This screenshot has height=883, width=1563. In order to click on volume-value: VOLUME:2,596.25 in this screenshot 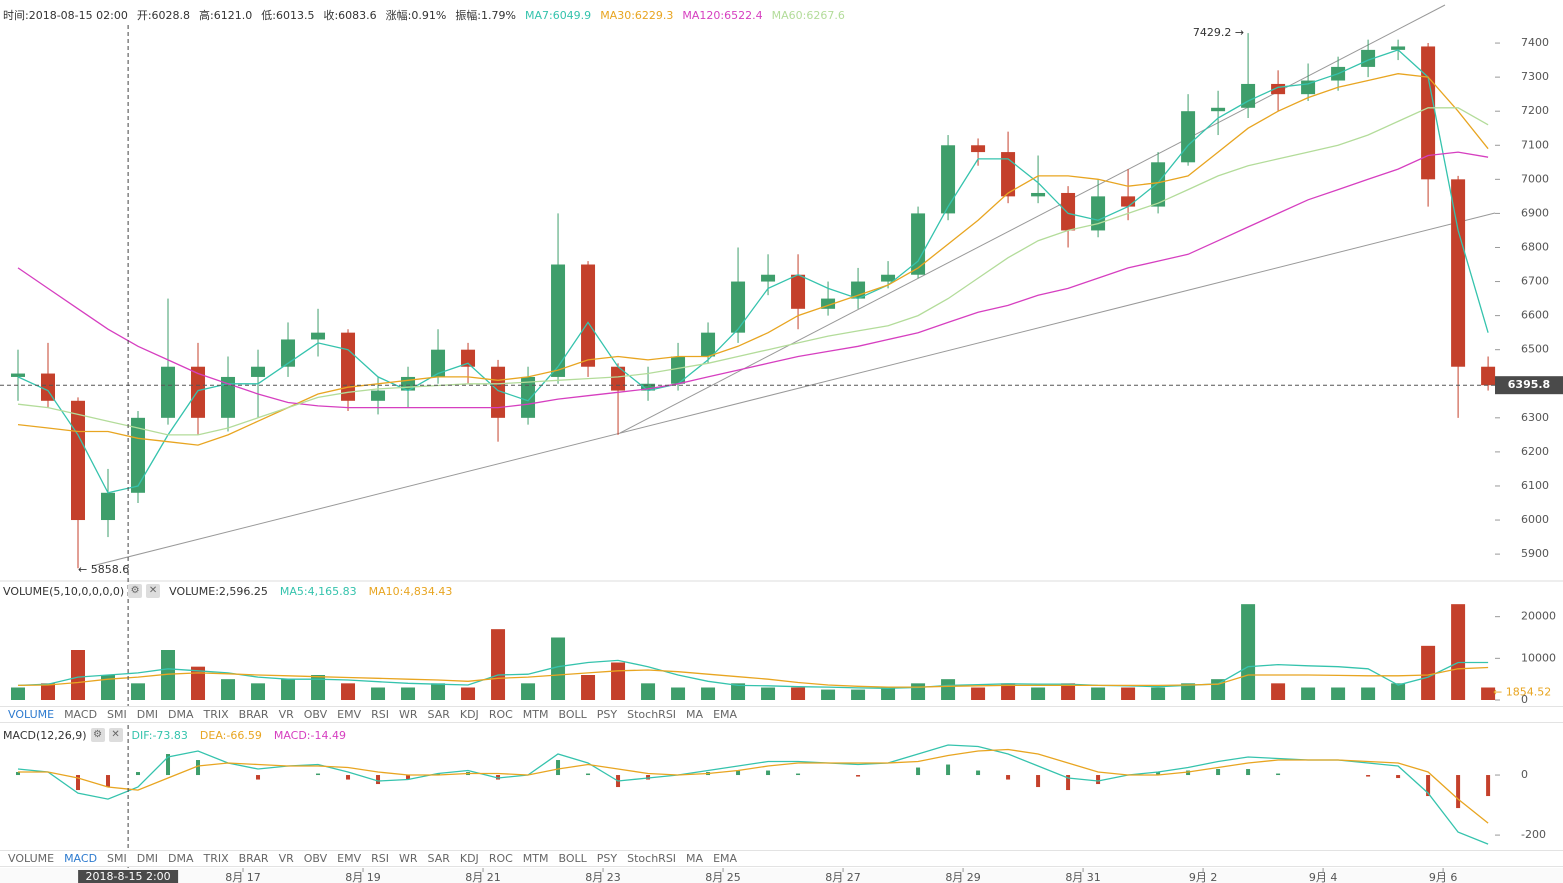, I will do `click(218, 591)`.